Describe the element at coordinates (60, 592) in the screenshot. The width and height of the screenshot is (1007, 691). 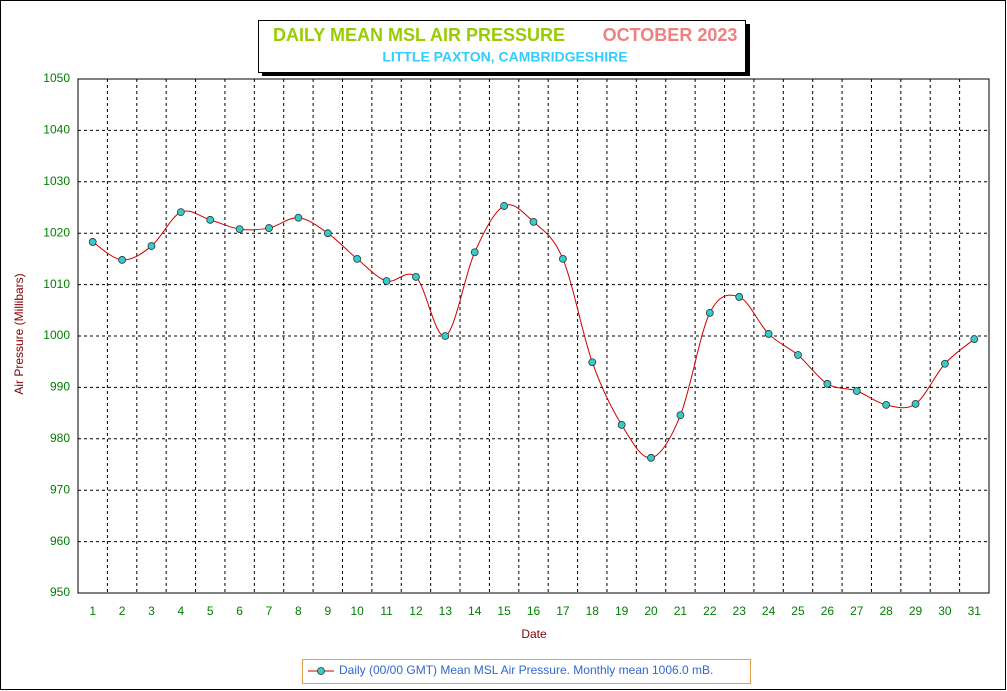
I see `y-tick-label: 950` at that location.